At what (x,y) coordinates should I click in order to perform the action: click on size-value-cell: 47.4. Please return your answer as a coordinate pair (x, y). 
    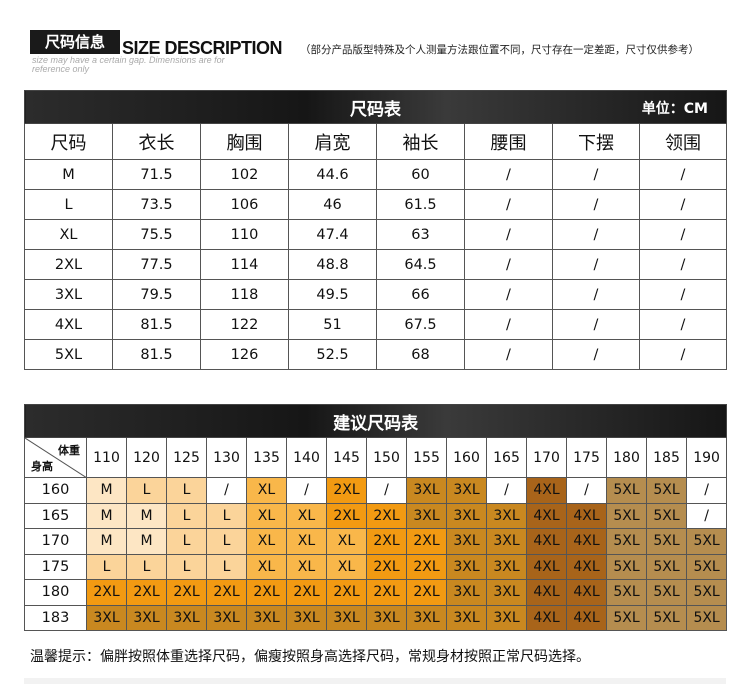
    Looking at the image, I should click on (332, 234).